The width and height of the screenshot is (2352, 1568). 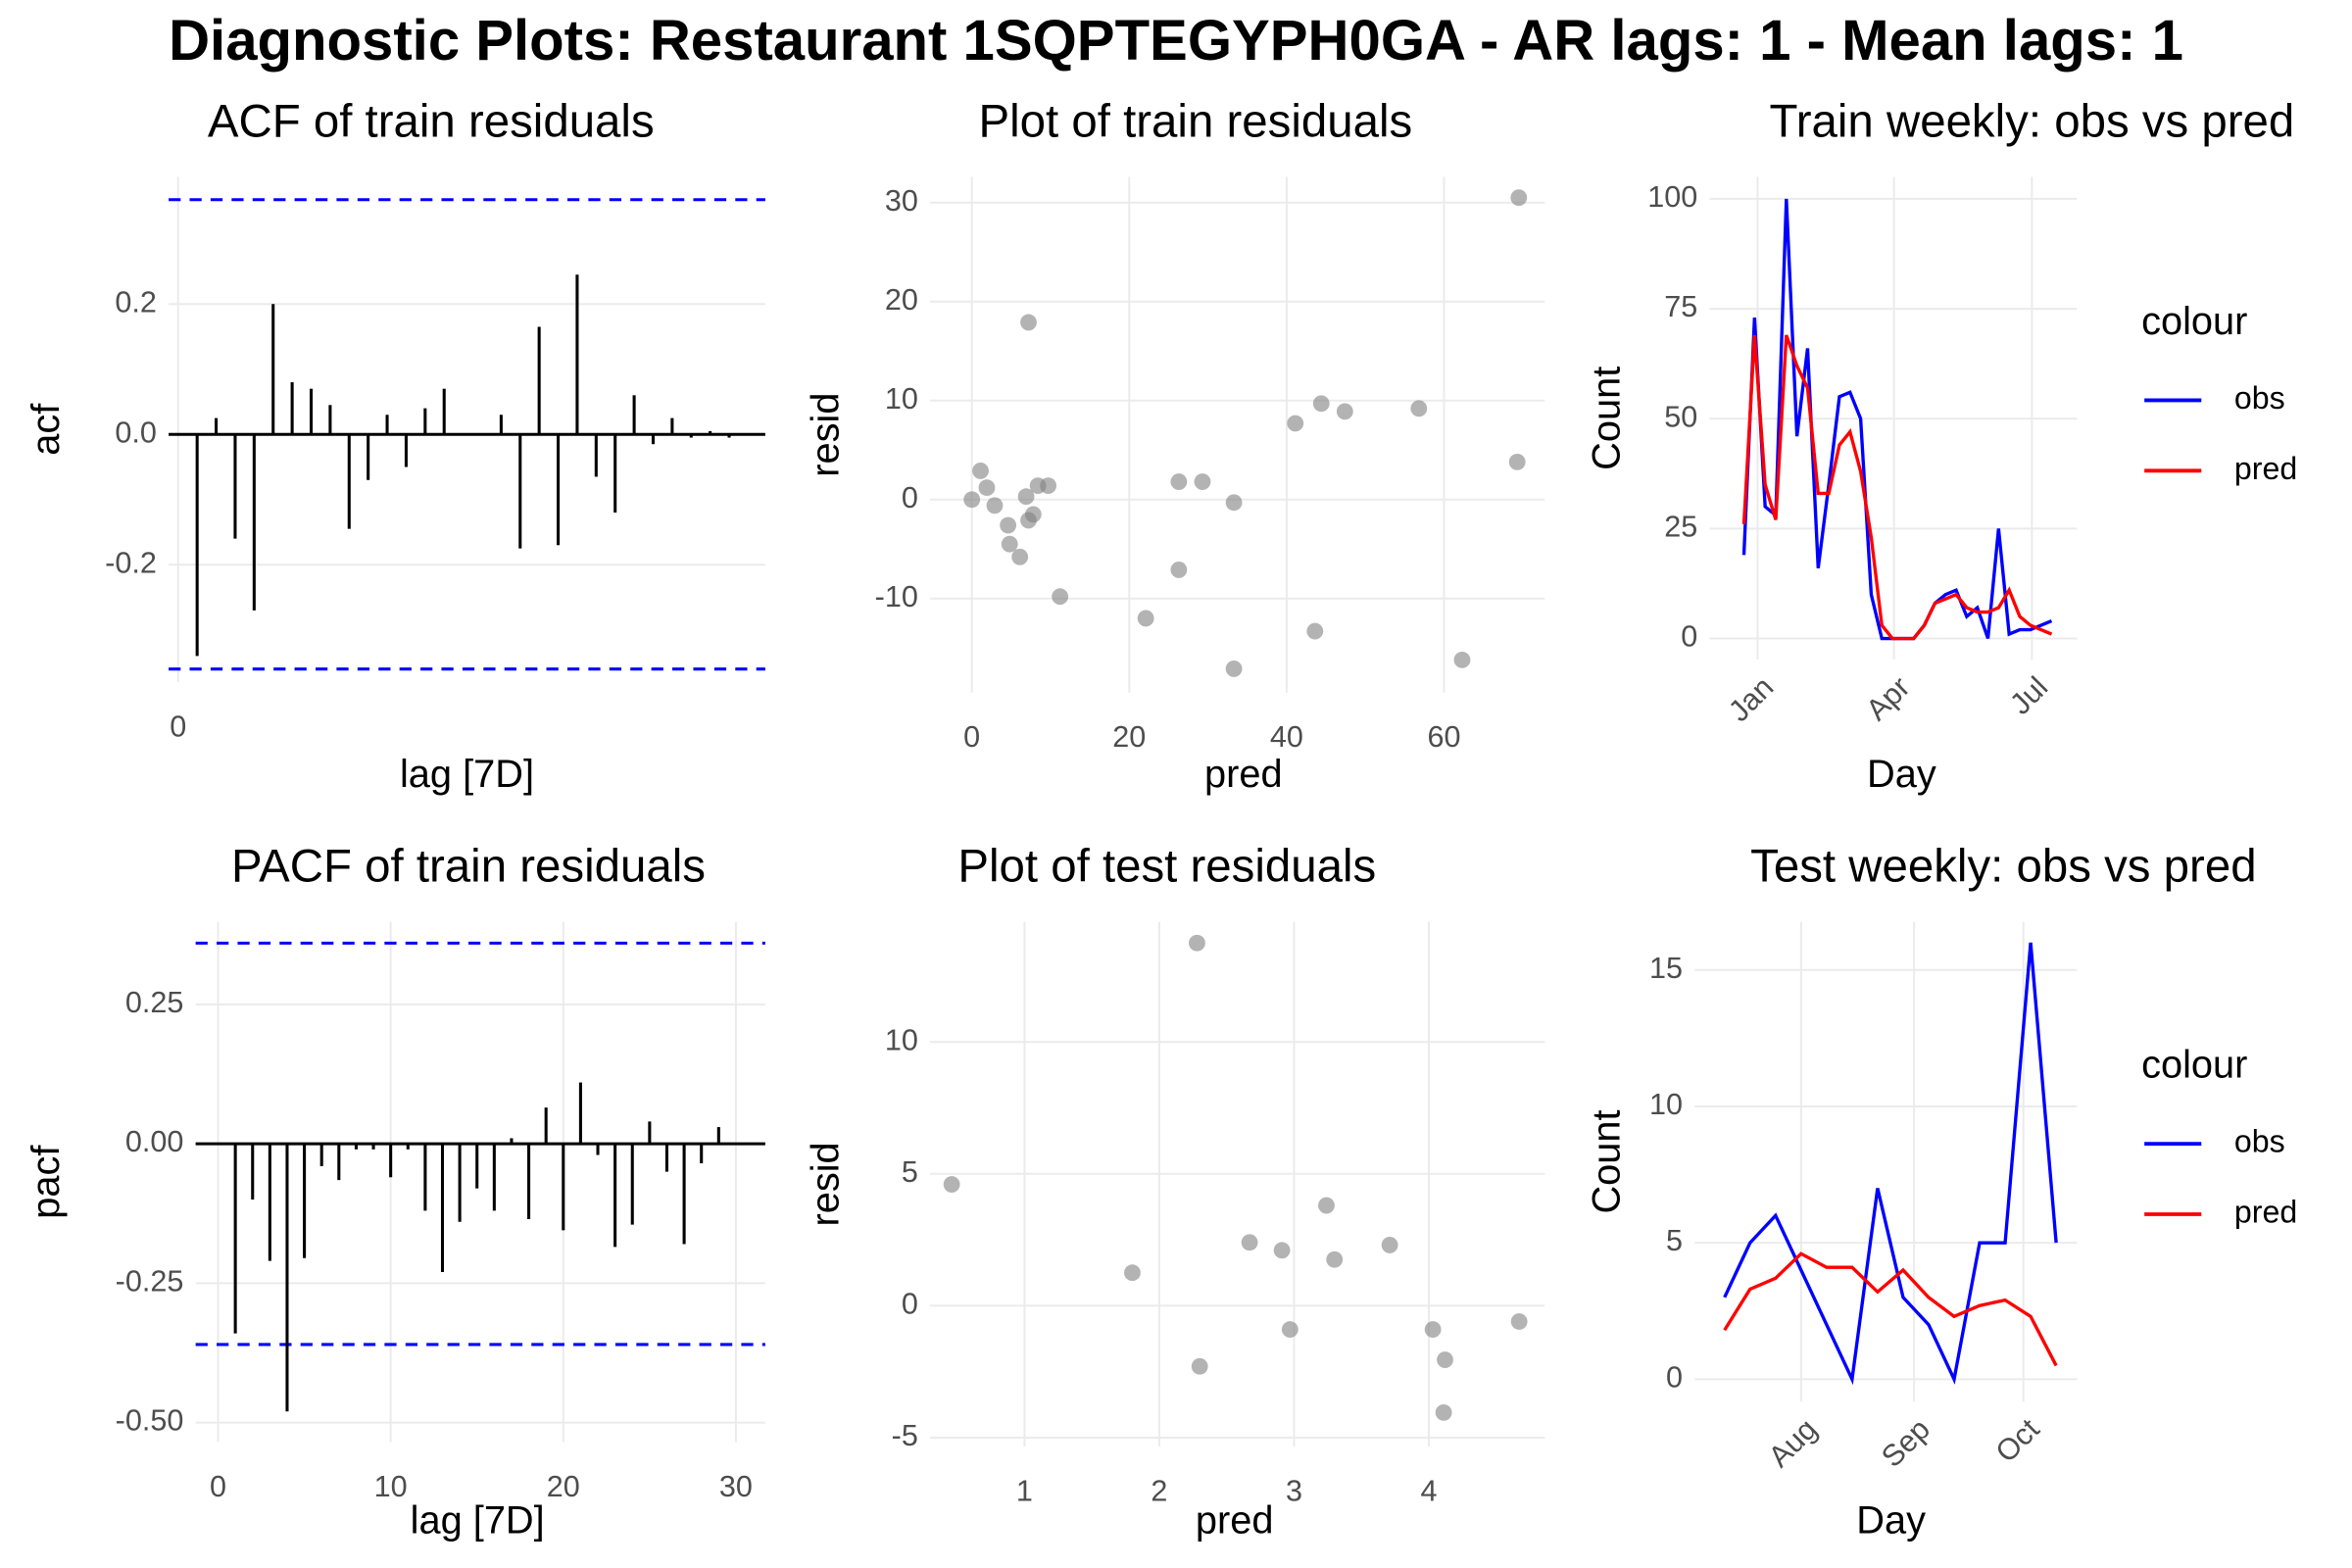 I want to click on y-tick-label: -0.2, so click(x=131, y=562).